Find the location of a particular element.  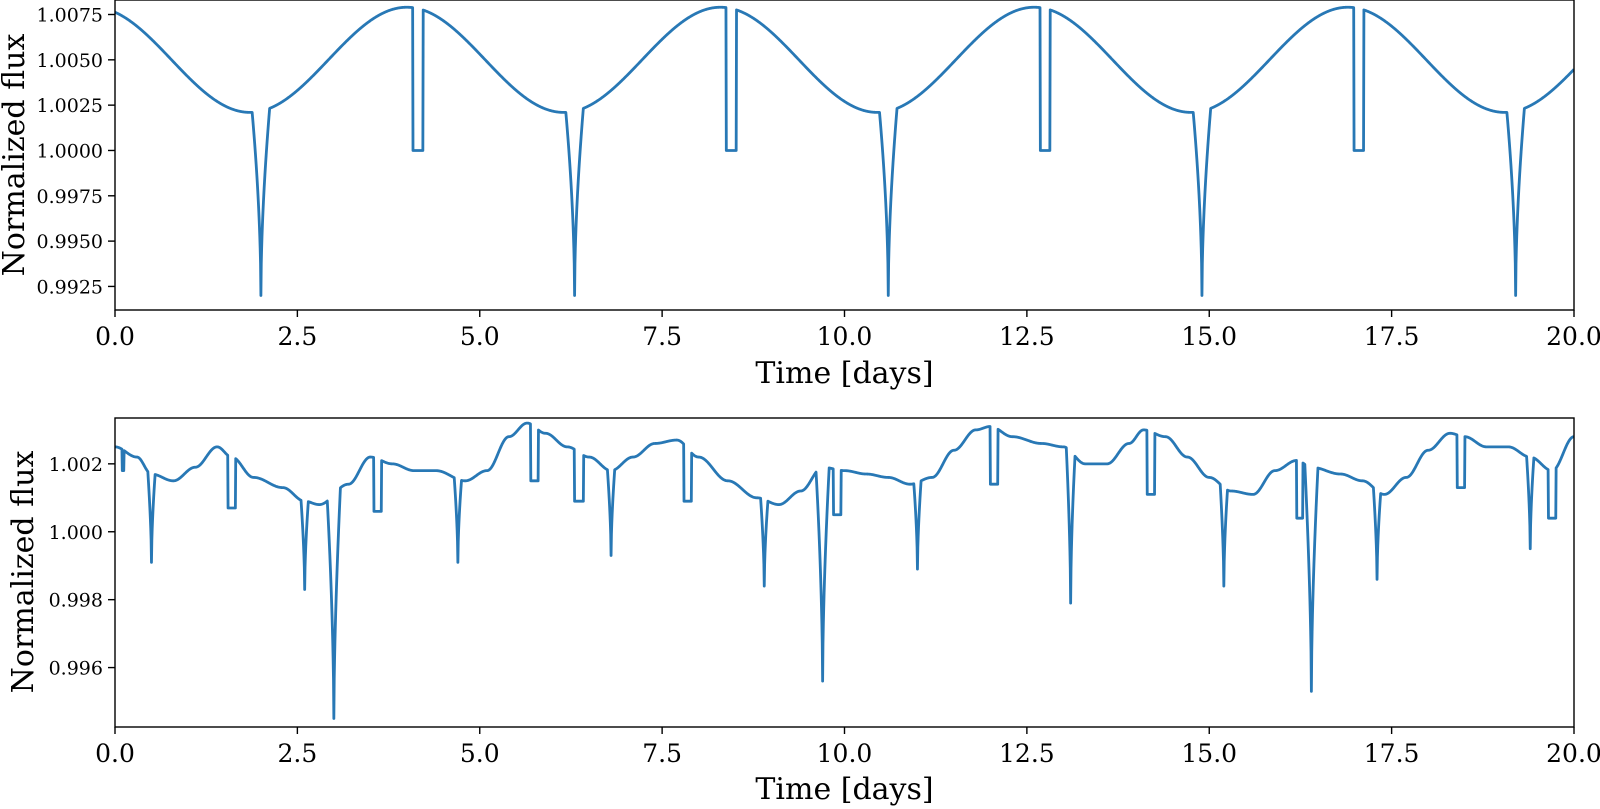

y-tick-label: 1.0050 is located at coordinates (70, 61).